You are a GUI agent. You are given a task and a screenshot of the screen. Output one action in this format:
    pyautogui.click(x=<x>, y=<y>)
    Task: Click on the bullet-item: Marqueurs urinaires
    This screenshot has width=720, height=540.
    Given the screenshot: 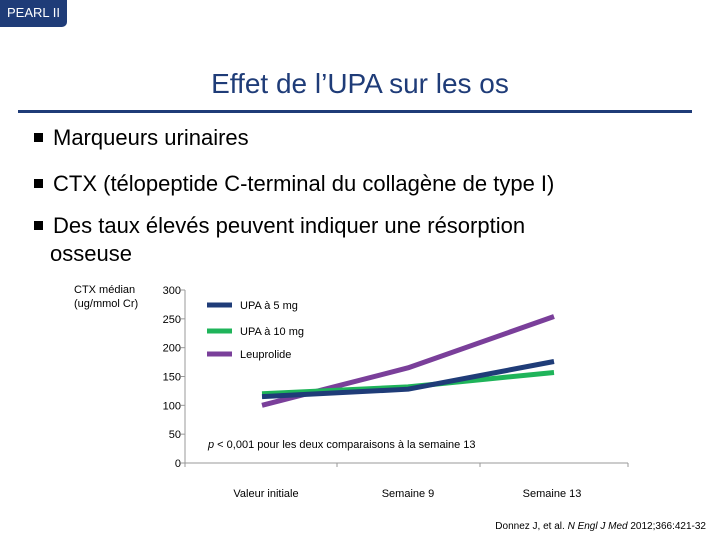 What is the action you would take?
    pyautogui.click(x=141, y=138)
    